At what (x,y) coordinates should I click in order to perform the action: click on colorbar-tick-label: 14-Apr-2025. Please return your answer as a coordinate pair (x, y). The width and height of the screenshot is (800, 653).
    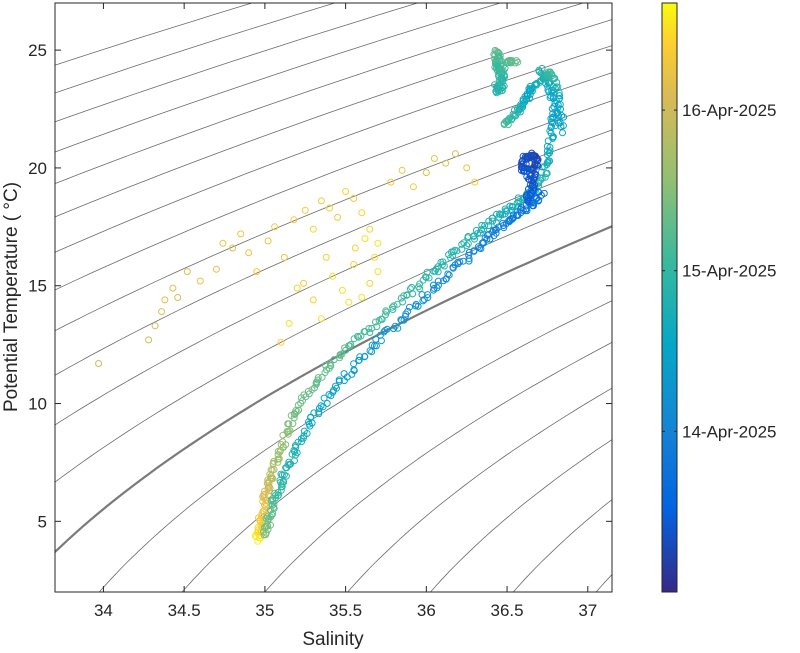
    Looking at the image, I should click on (729, 431).